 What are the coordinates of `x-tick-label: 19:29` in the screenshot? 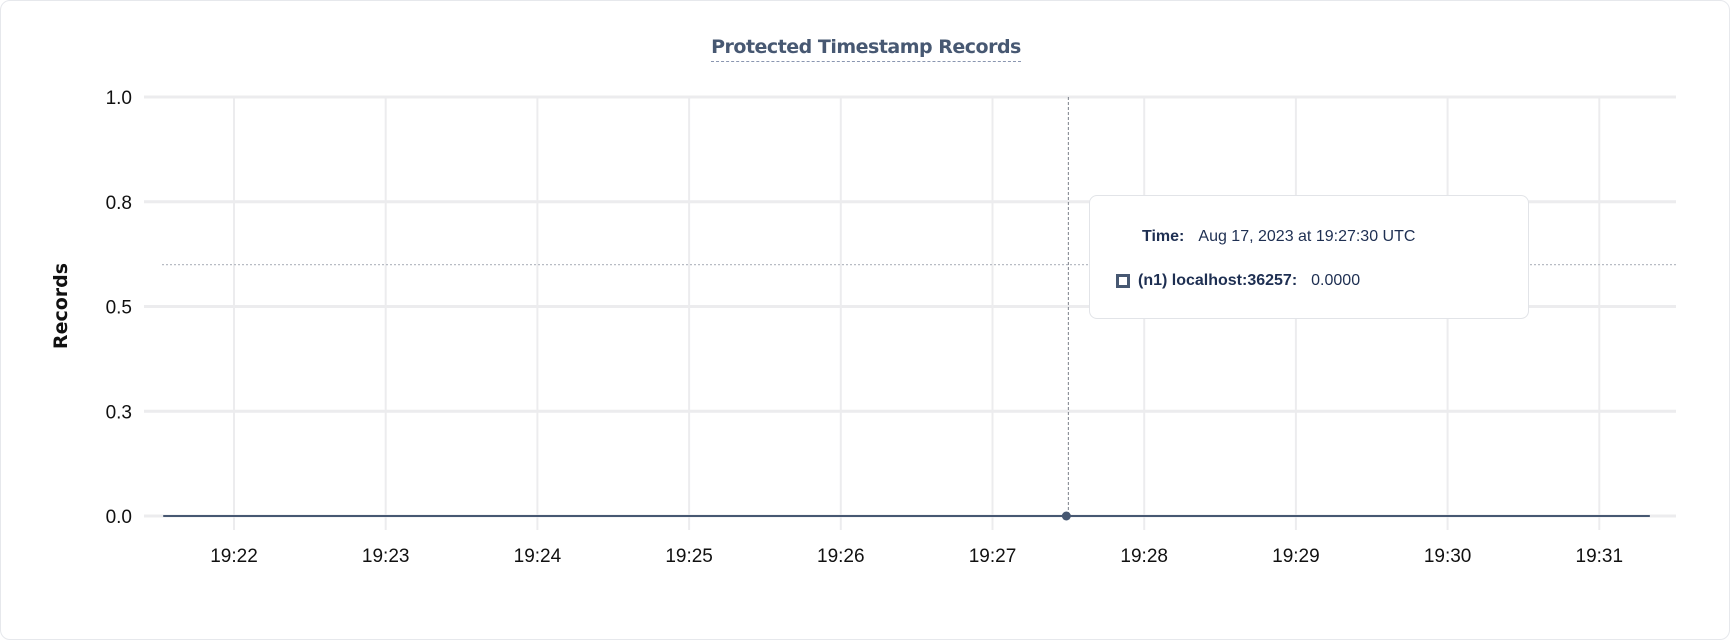 It's located at (1296, 556).